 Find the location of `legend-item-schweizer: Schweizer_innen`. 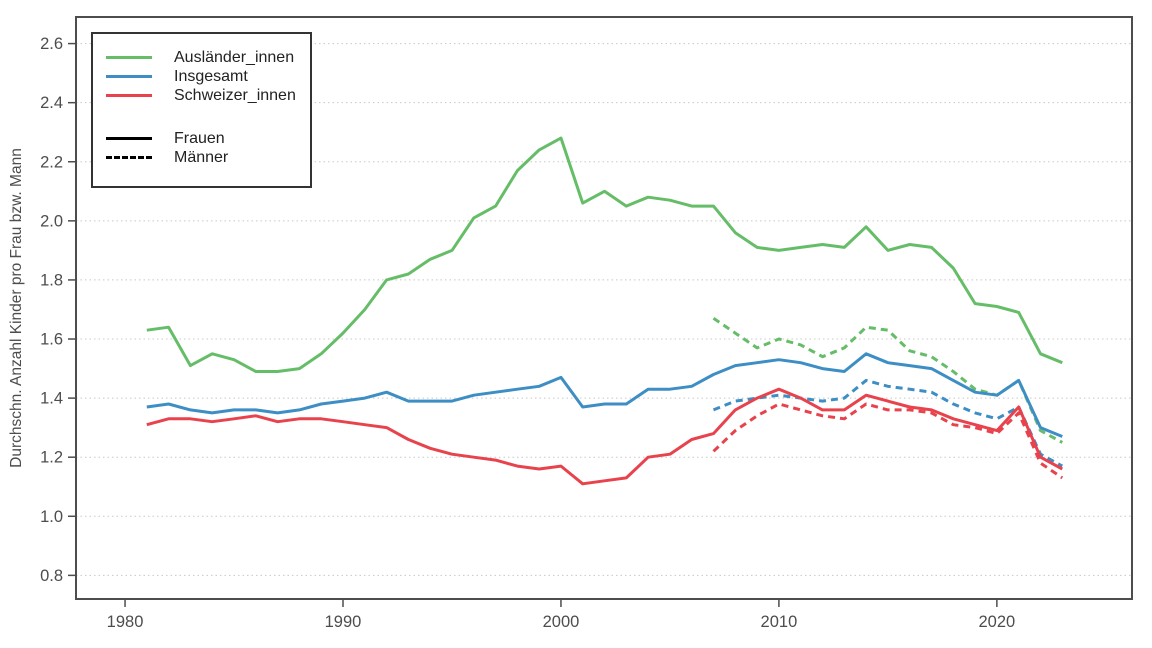

legend-item-schweizer: Schweizer_innen is located at coordinates (201, 95).